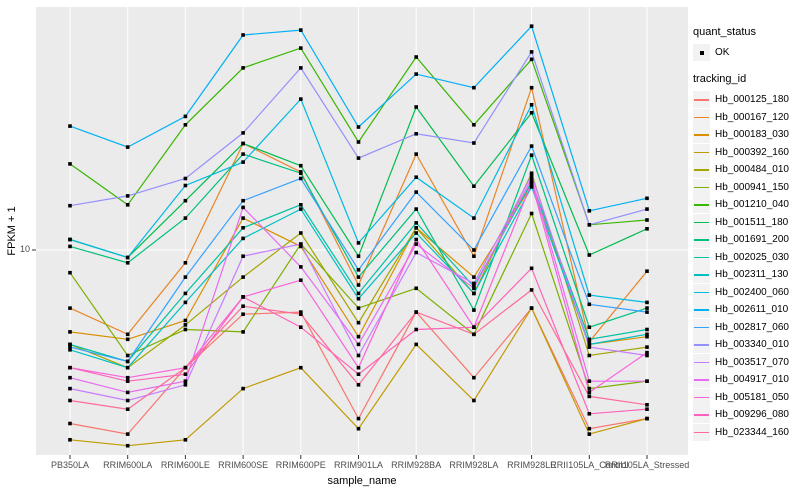 Image resolution: width=800 pixels, height=500 pixels. What do you see at coordinates (185, 465) in the screenshot?
I see `x-tick-label-RRIM600LE: RRIM600LE` at bounding box center [185, 465].